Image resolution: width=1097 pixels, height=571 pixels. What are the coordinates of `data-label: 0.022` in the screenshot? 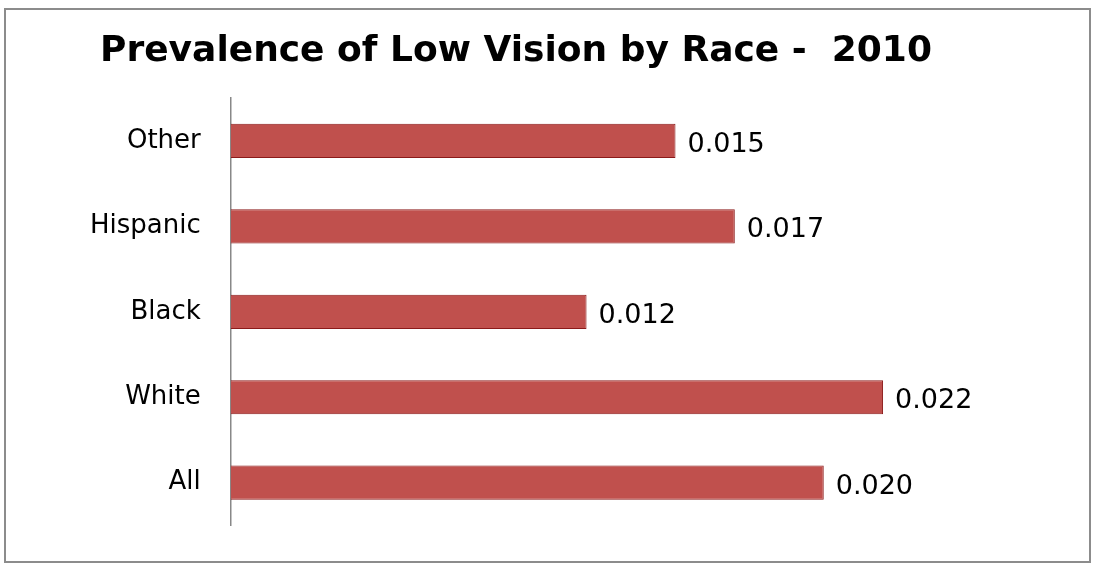 It's located at (934, 399).